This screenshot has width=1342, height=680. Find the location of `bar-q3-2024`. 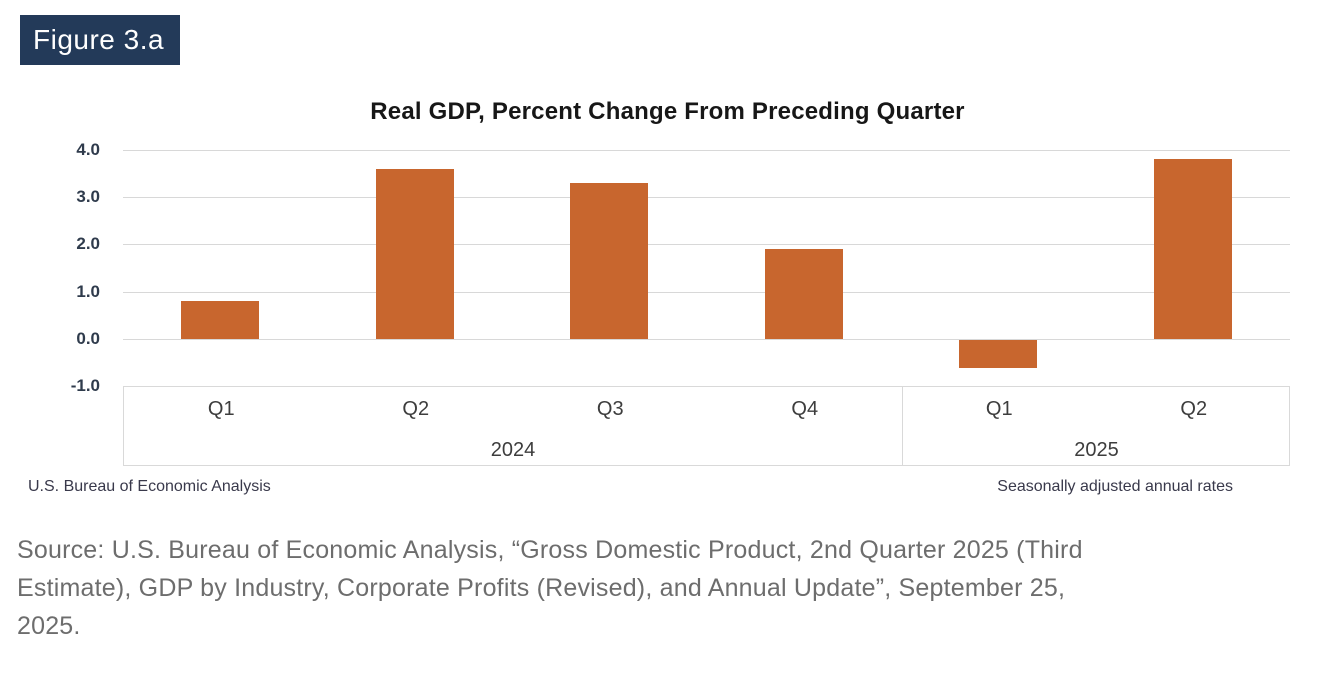

bar-q3-2024 is located at coordinates (609, 261).